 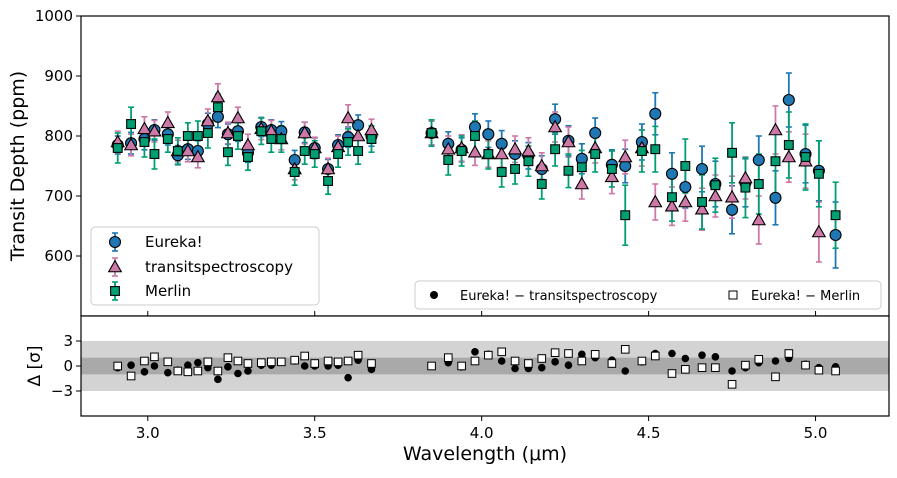 What do you see at coordinates (434, 295) in the screenshot?
I see `legend-marker-eureka-minus-transitspectroscopy` at bounding box center [434, 295].